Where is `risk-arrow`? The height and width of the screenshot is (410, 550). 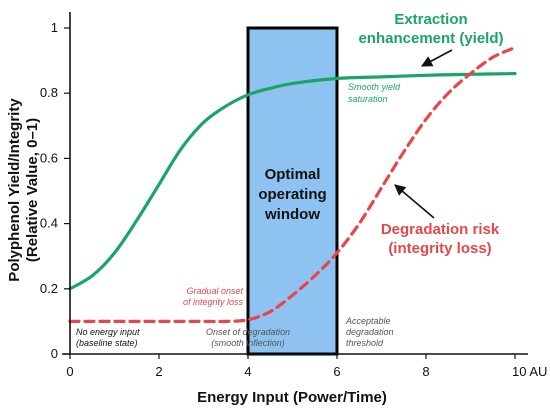 risk-arrow is located at coordinates (414, 201).